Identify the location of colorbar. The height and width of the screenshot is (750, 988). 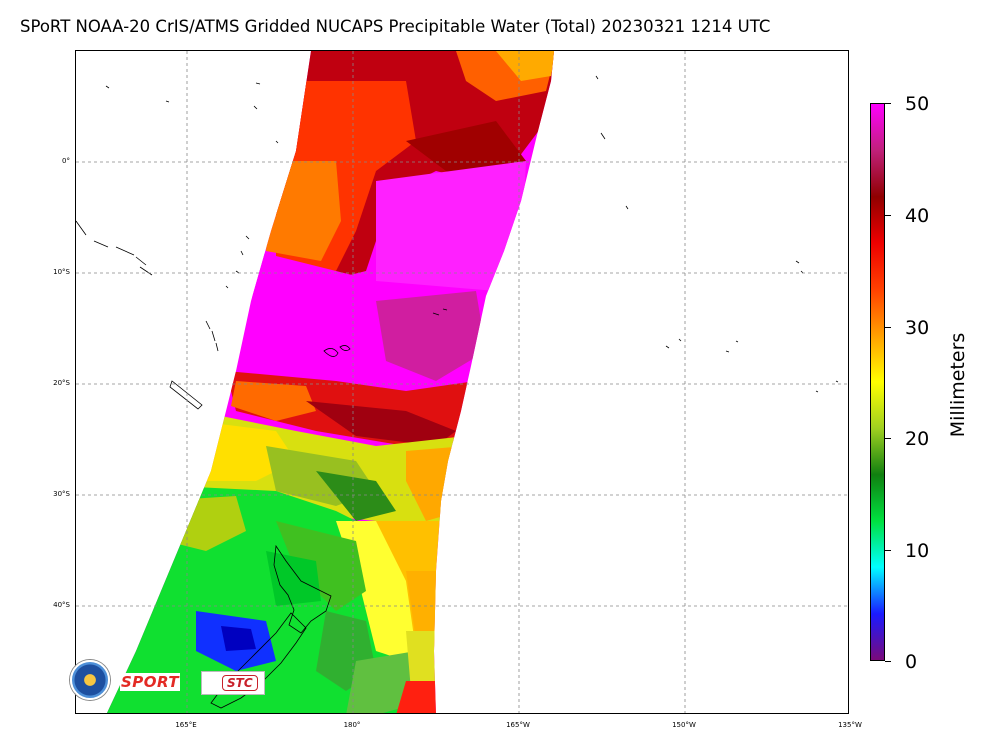
(877, 382).